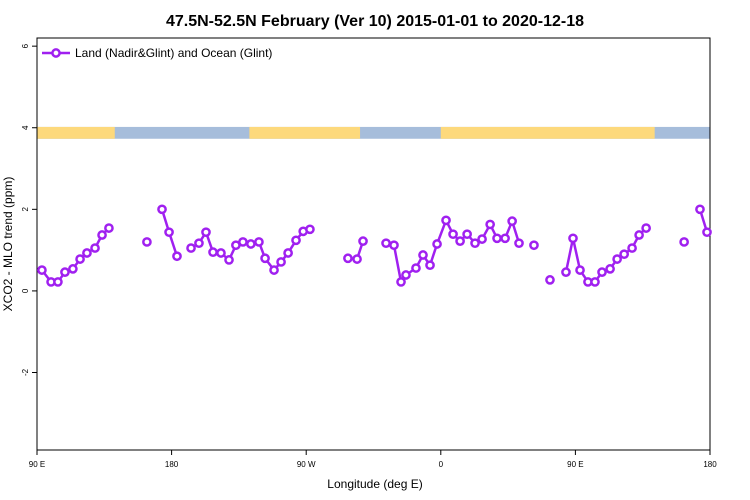  What do you see at coordinates (8, 244) in the screenshot?
I see `y-axis-label: XCO2 - MLO trend (ppm)` at bounding box center [8, 244].